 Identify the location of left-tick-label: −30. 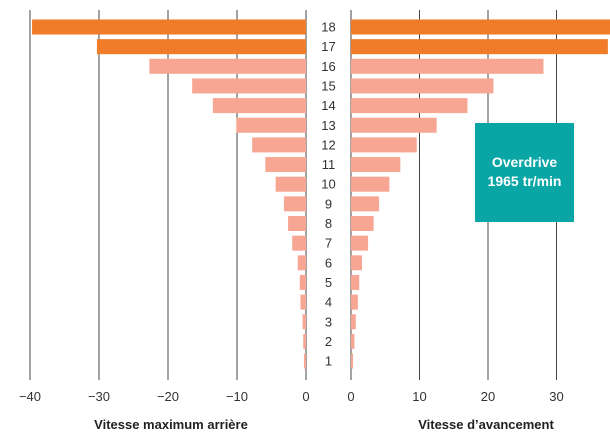
(99, 396).